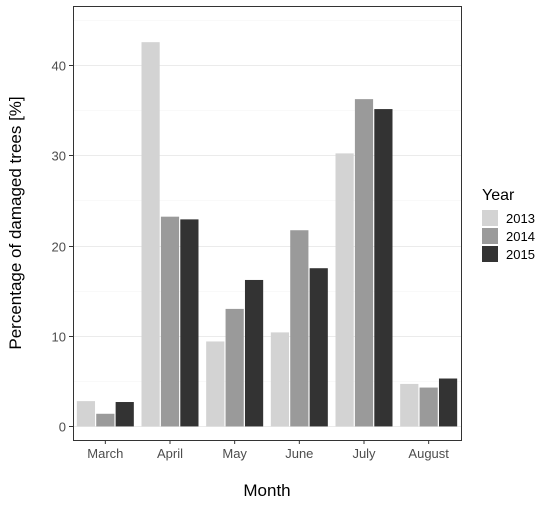  I want to click on bar-july-2014, so click(364, 263).